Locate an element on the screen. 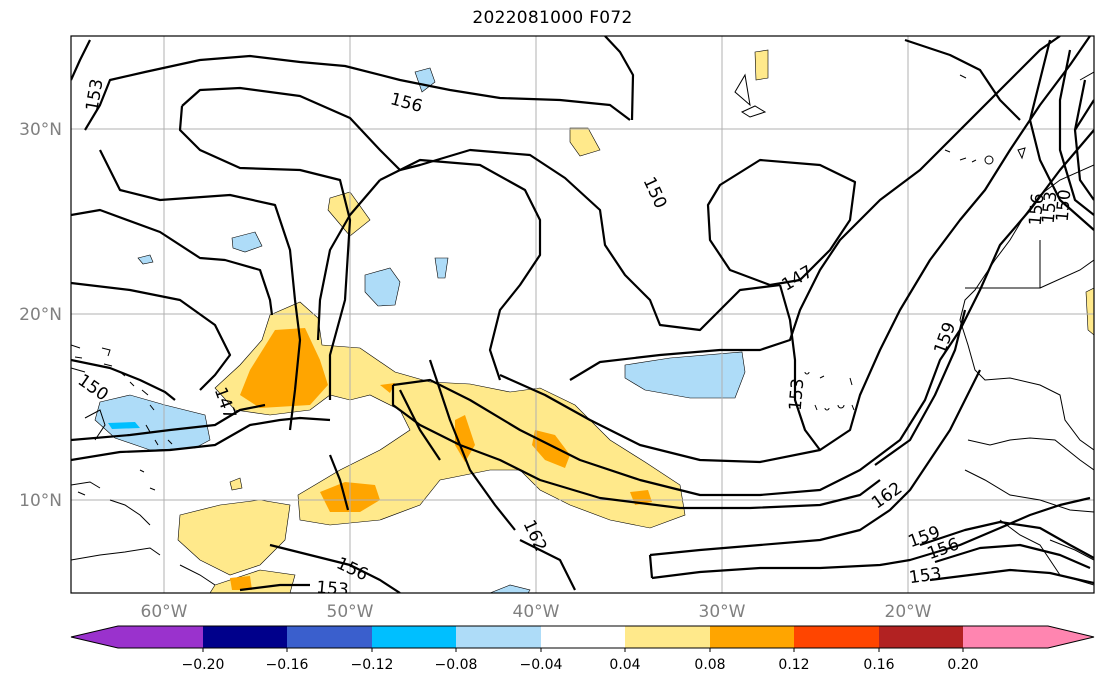 This screenshot has width=1105, height=685. y-tick-label: 20°N is located at coordinates (40, 315).